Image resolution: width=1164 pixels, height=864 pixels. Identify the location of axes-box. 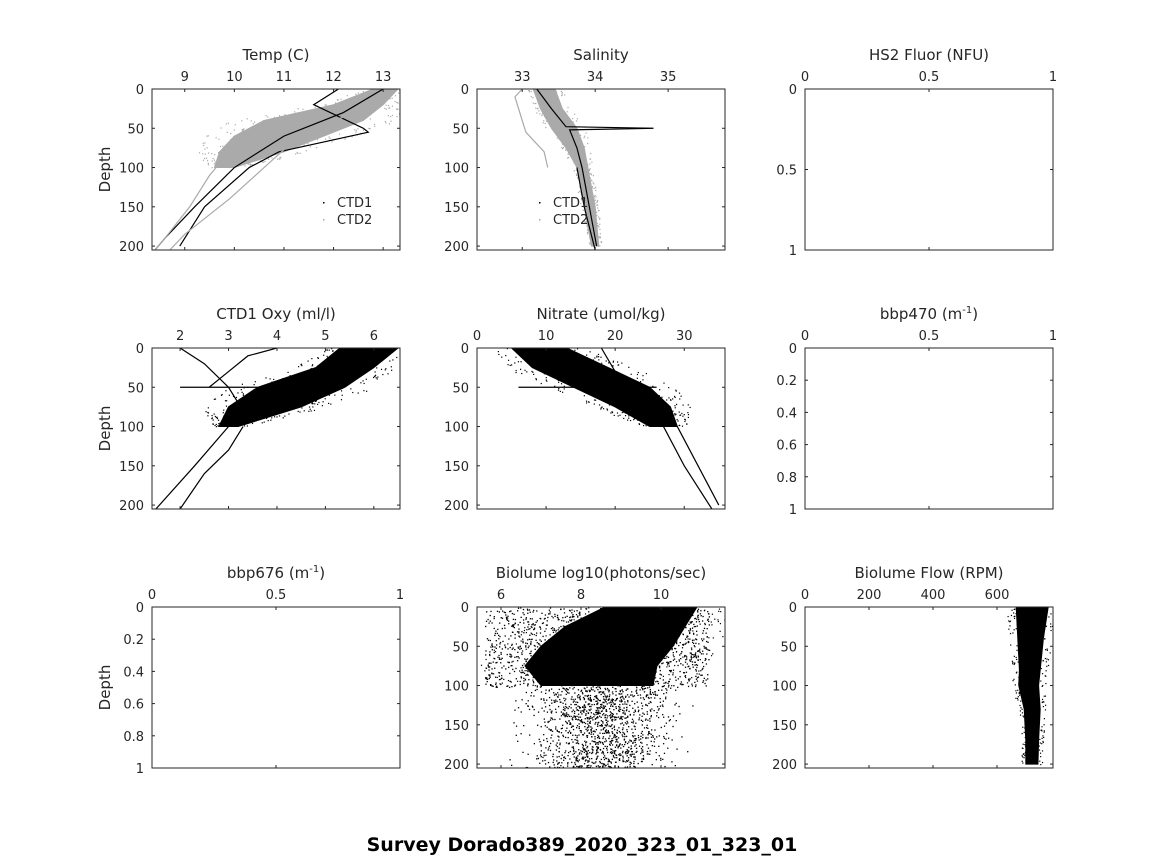
(276, 428).